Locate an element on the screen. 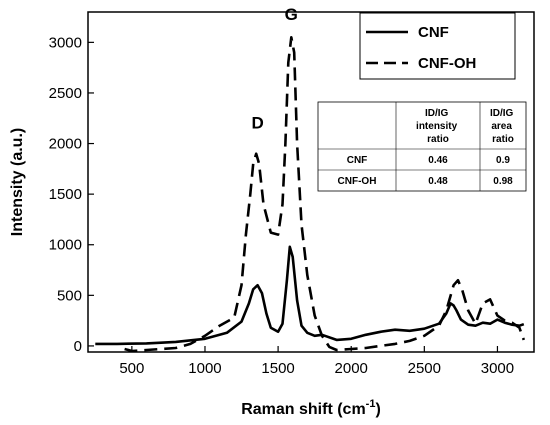 This screenshot has height=425, width=550. legend-label-cnf: CNF is located at coordinates (433, 32).